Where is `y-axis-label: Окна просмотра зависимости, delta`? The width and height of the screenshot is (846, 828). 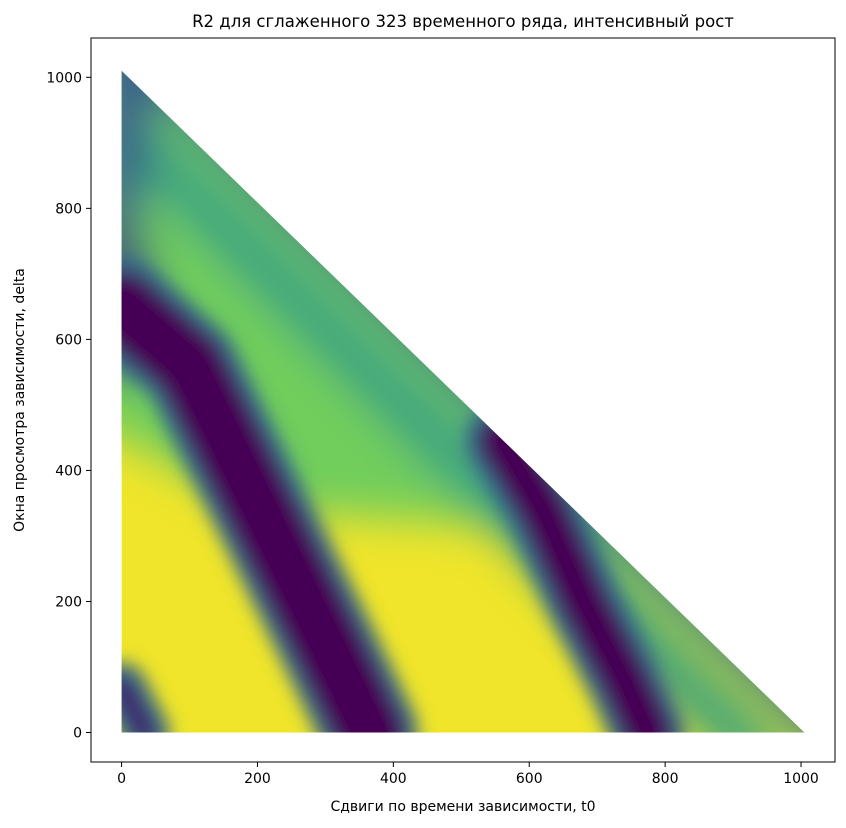 y-axis-label: Окна просмотра зависимости, delta is located at coordinates (20, 400).